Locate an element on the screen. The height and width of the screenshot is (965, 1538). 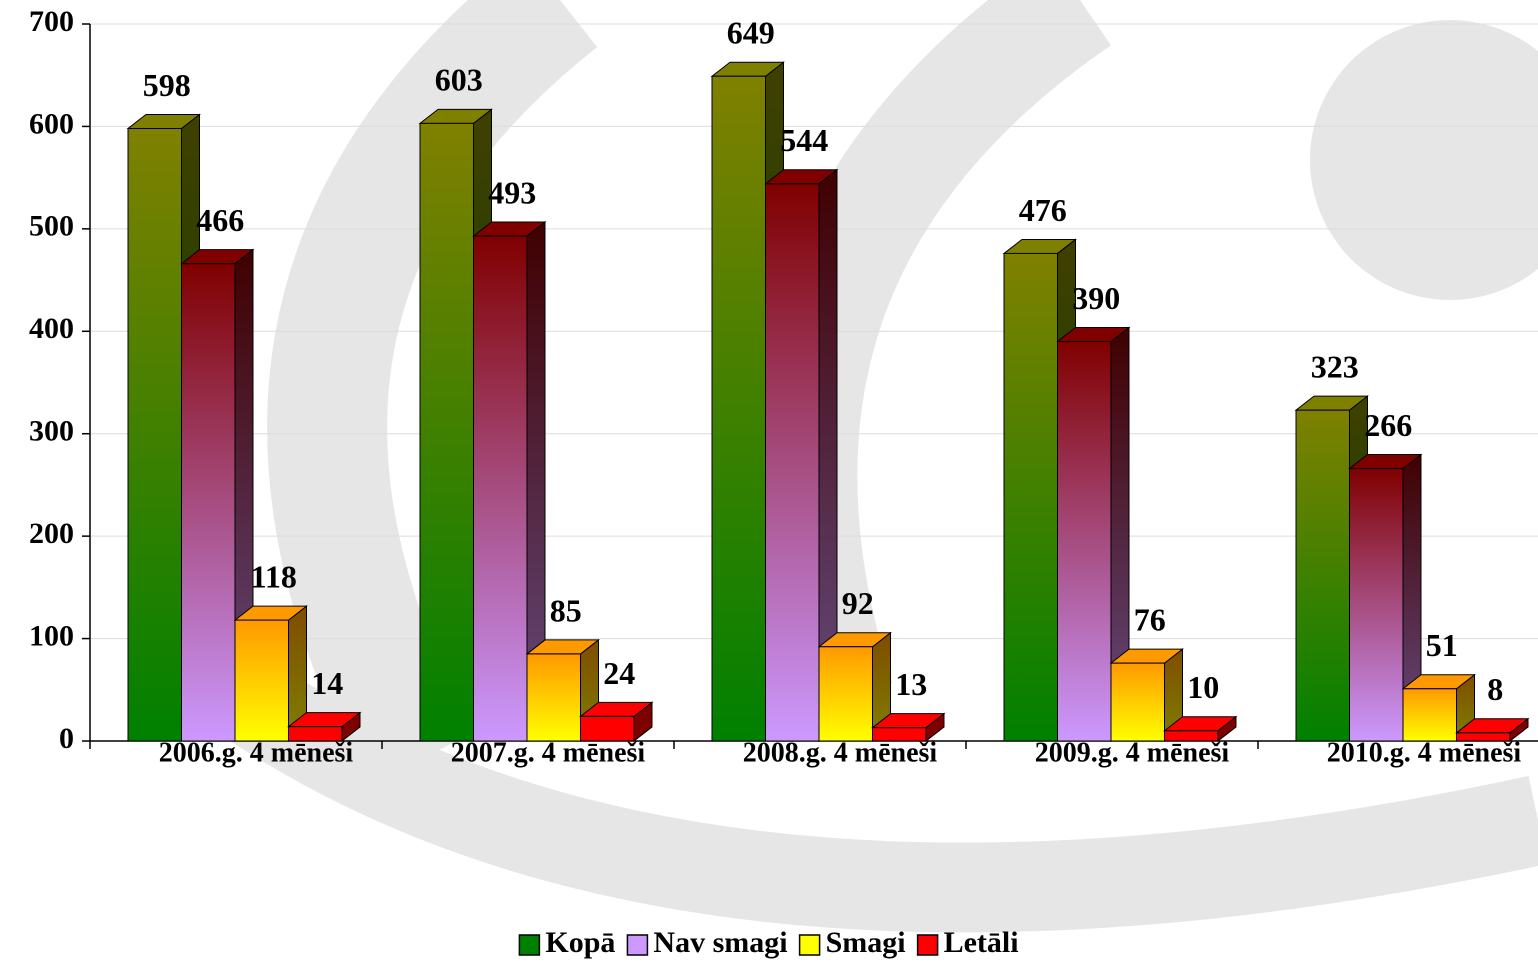
value-label: 544 is located at coordinates (804, 140).